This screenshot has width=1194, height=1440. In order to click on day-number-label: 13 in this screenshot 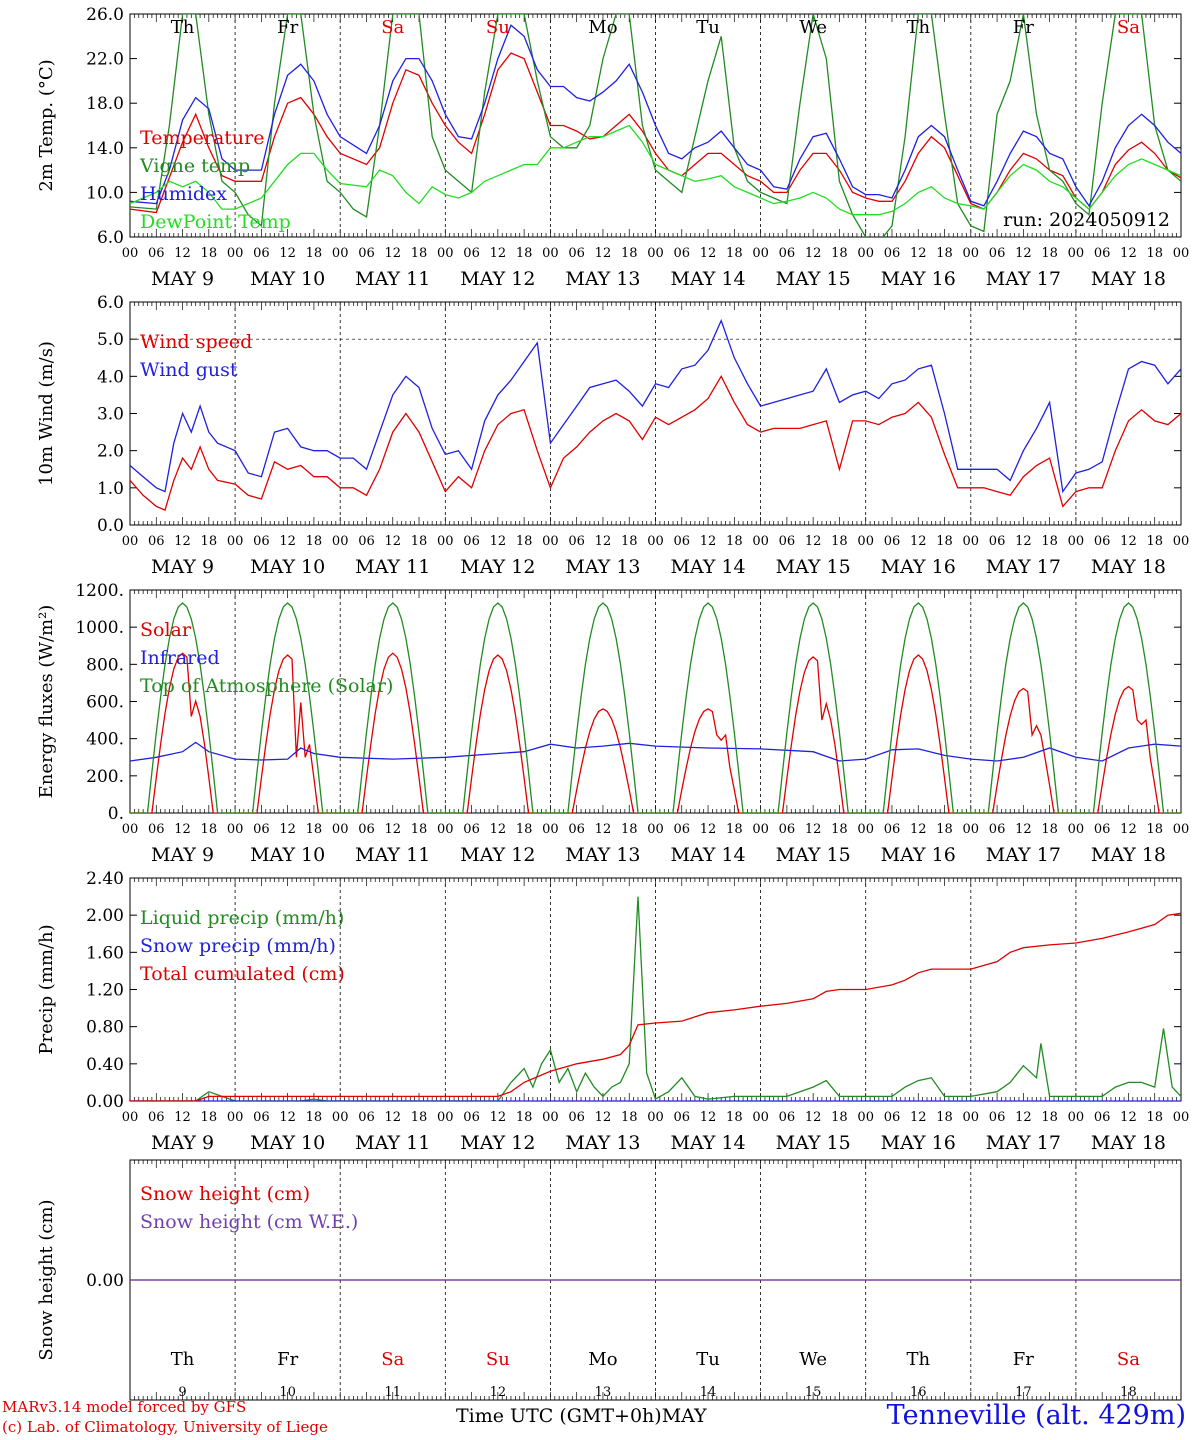, I will do `click(603, 1392)`.